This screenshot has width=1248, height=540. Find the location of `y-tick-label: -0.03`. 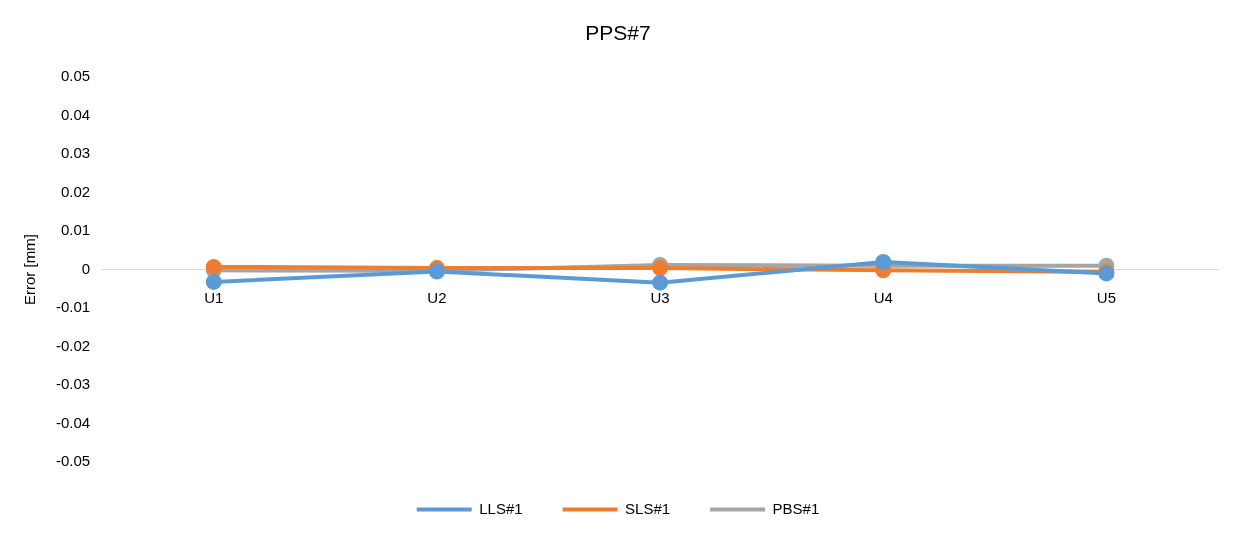

y-tick-label: -0.03 is located at coordinates (73, 384).